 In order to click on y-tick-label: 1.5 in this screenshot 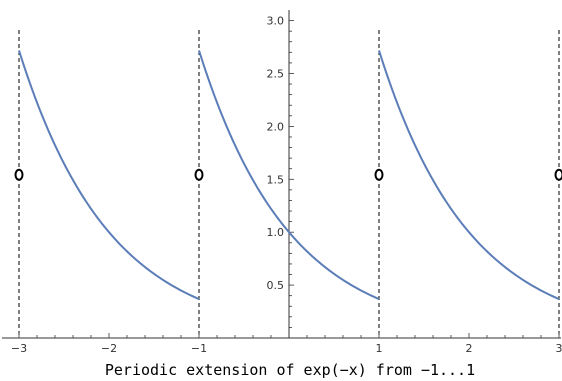, I will do `click(276, 179)`.